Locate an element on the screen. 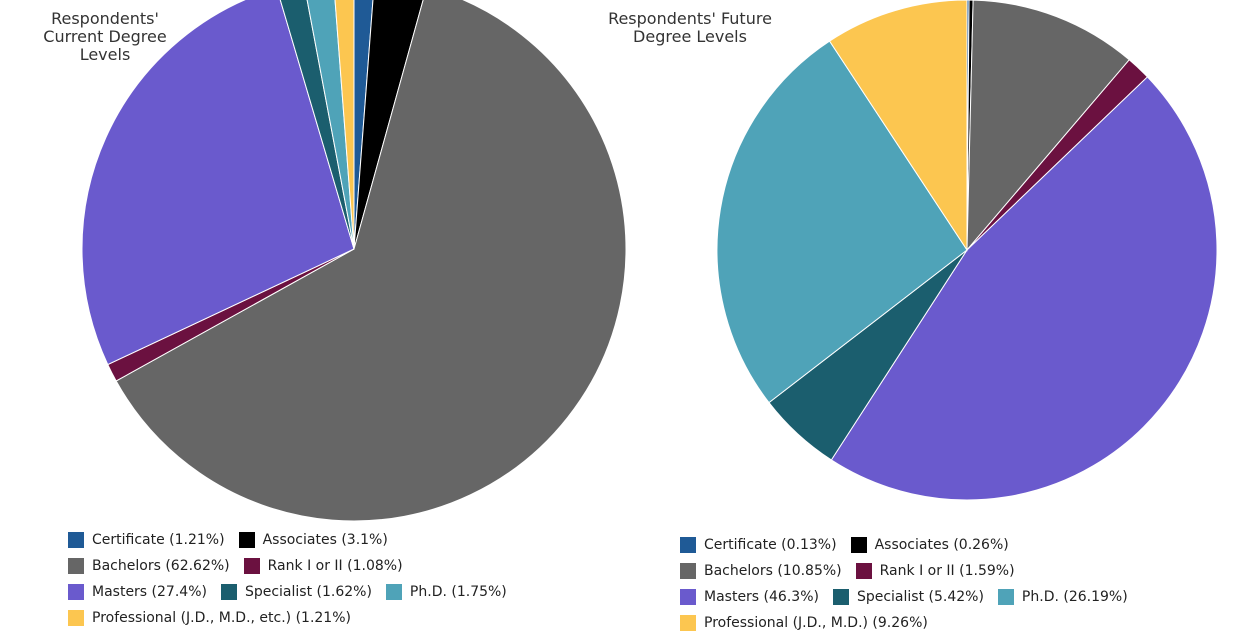 The height and width of the screenshot is (640, 1260). legend-label: Ph.D. (26.19%) is located at coordinates (1074, 597).